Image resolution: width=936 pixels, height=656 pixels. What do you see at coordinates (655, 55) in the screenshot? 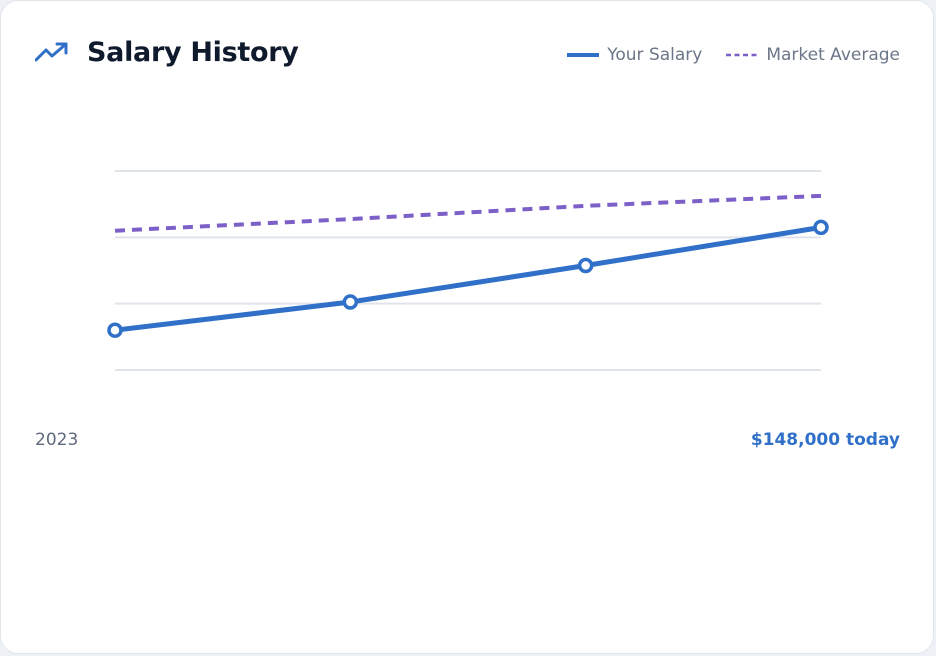
I see `legend-label-your-salary: Your Salary` at bounding box center [655, 55].